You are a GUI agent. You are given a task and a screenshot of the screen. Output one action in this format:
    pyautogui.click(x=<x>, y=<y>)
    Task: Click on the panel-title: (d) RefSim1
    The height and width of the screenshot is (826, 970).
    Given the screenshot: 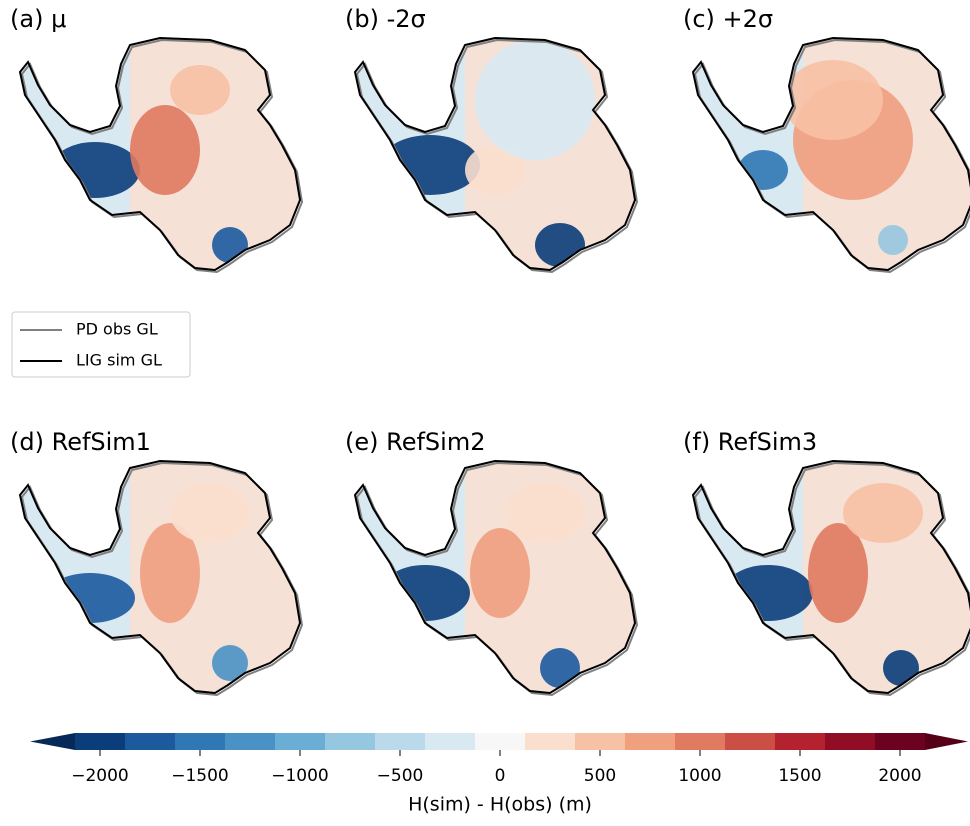 What is the action you would take?
    pyautogui.click(x=80, y=442)
    